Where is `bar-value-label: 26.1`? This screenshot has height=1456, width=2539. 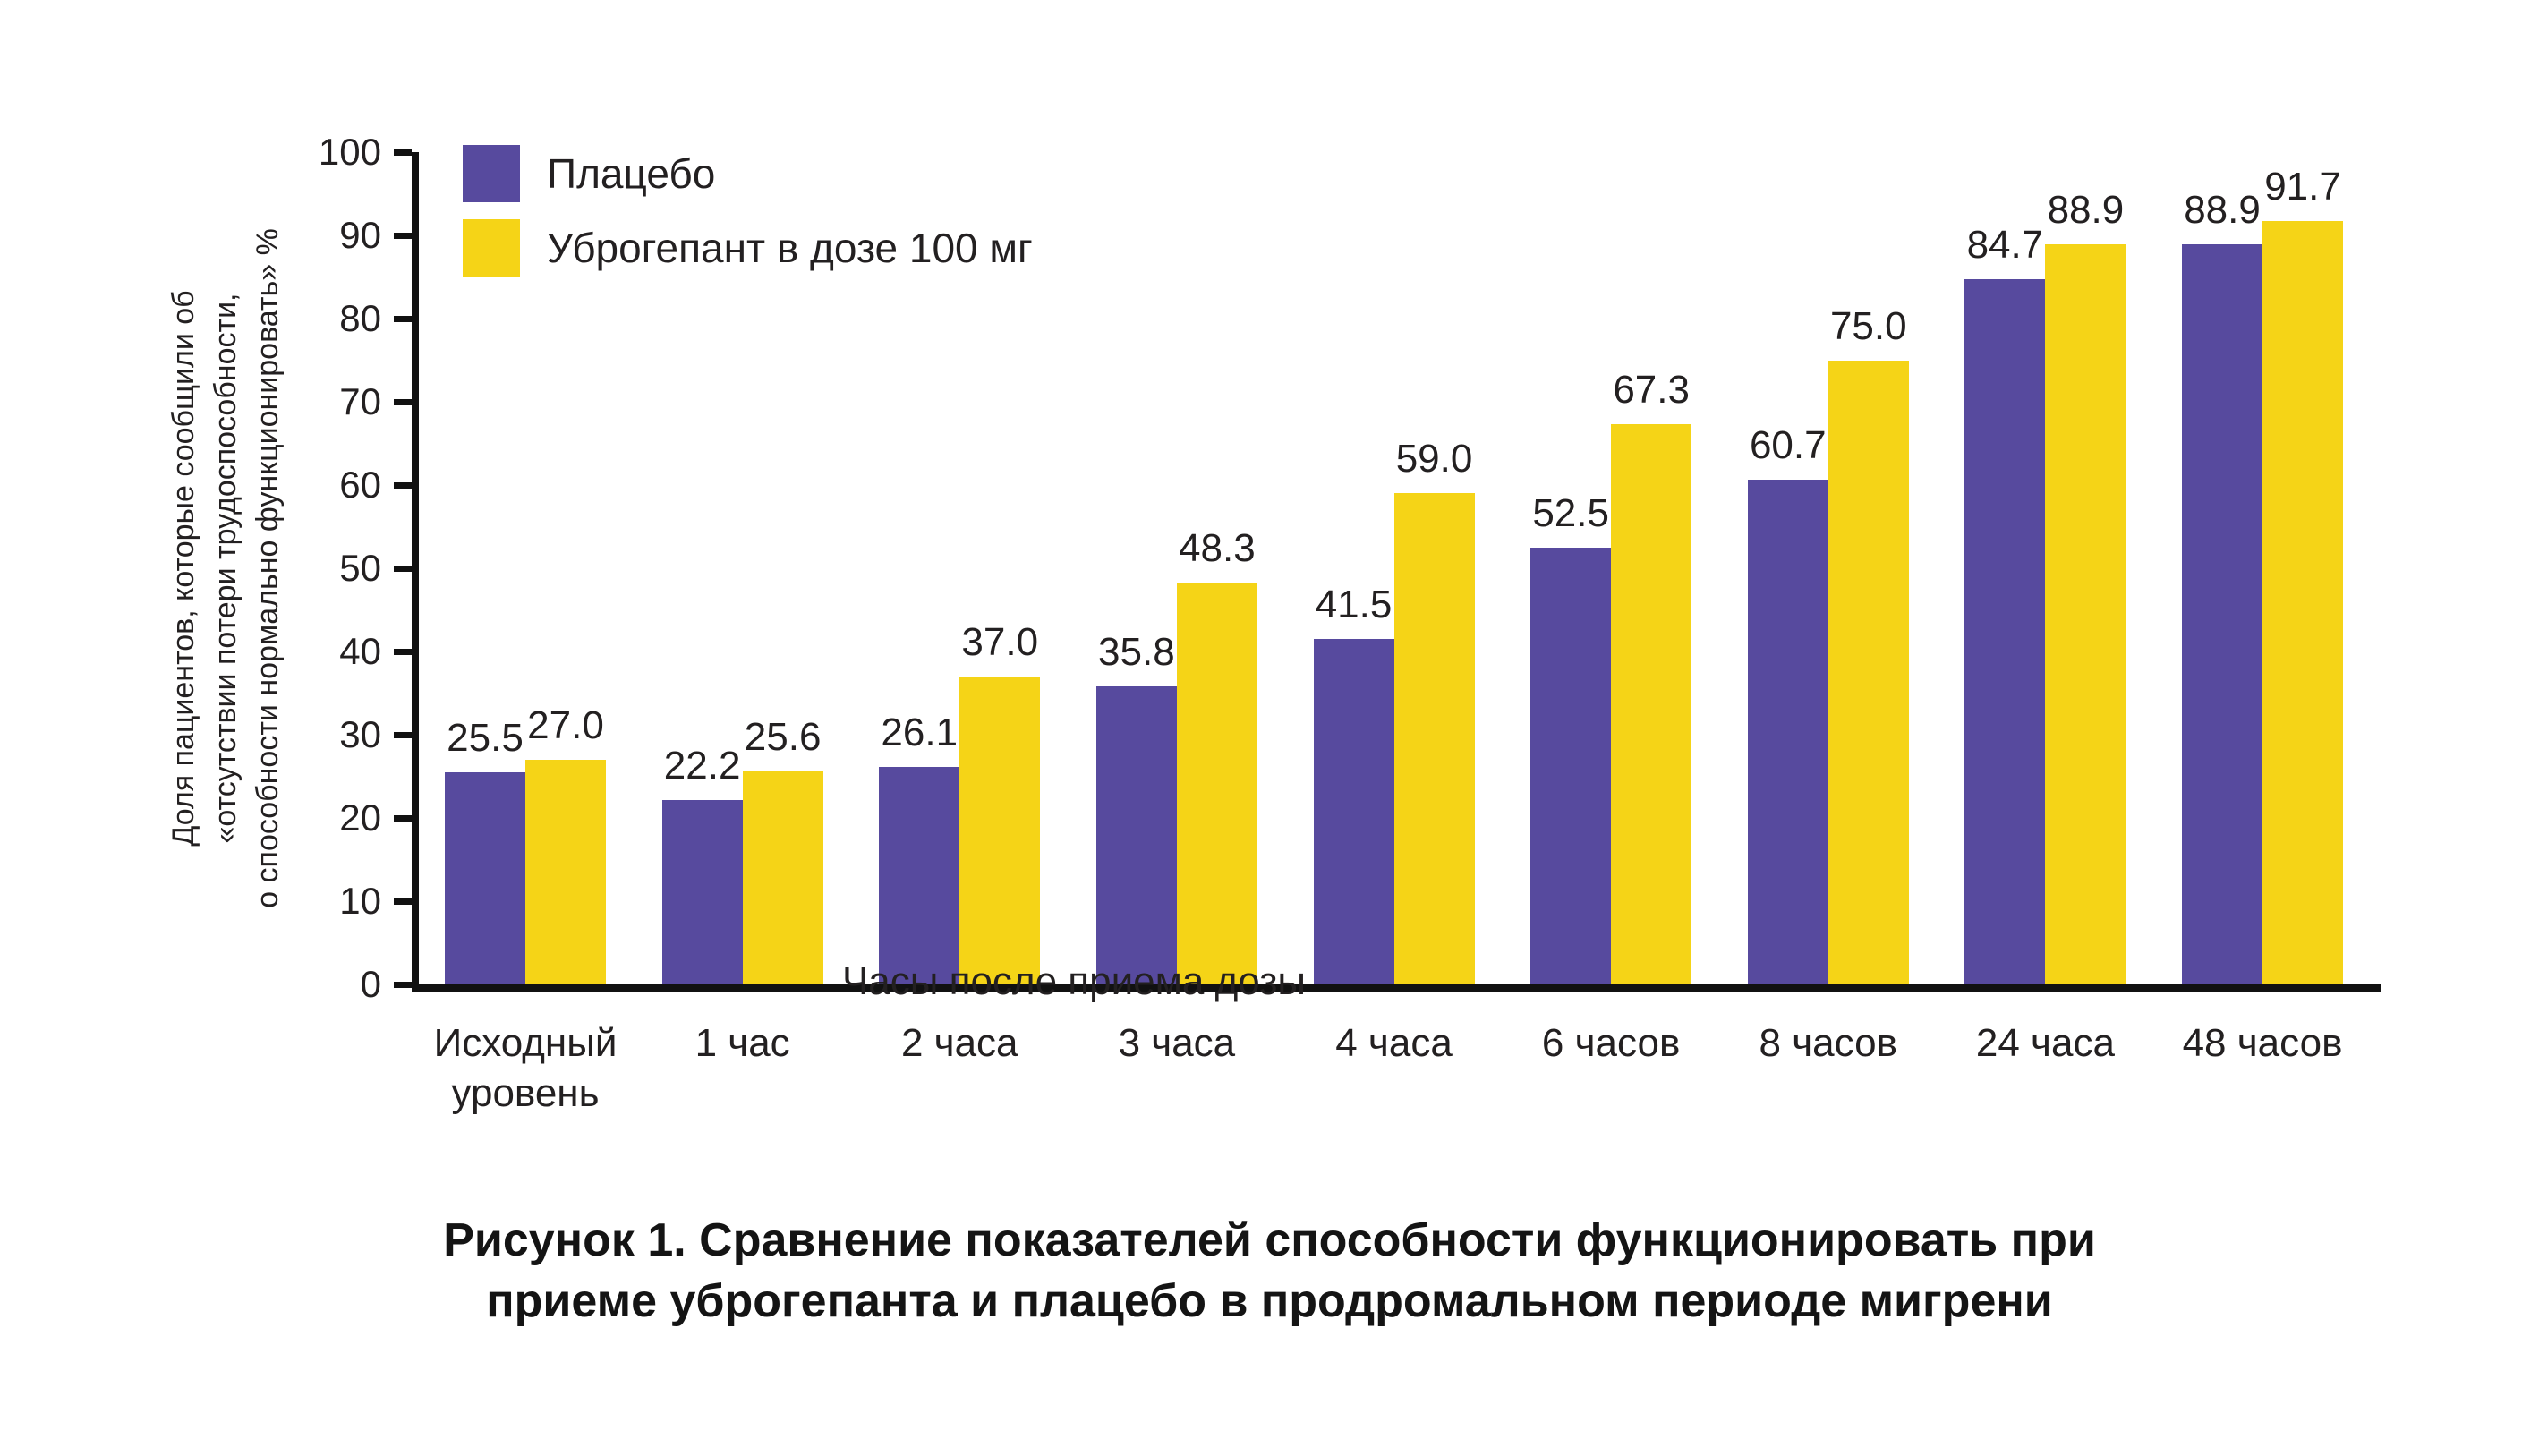 bar-value-label: 26.1 is located at coordinates (920, 733).